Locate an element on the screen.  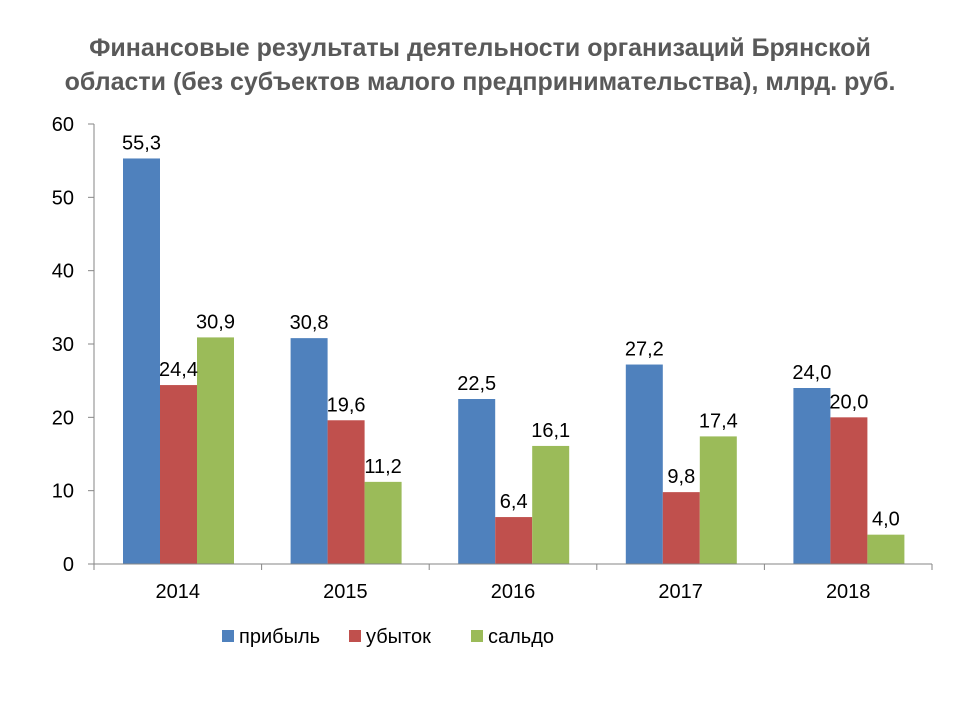
data-label-убыток-2014: 24,4 is located at coordinates (178, 370).